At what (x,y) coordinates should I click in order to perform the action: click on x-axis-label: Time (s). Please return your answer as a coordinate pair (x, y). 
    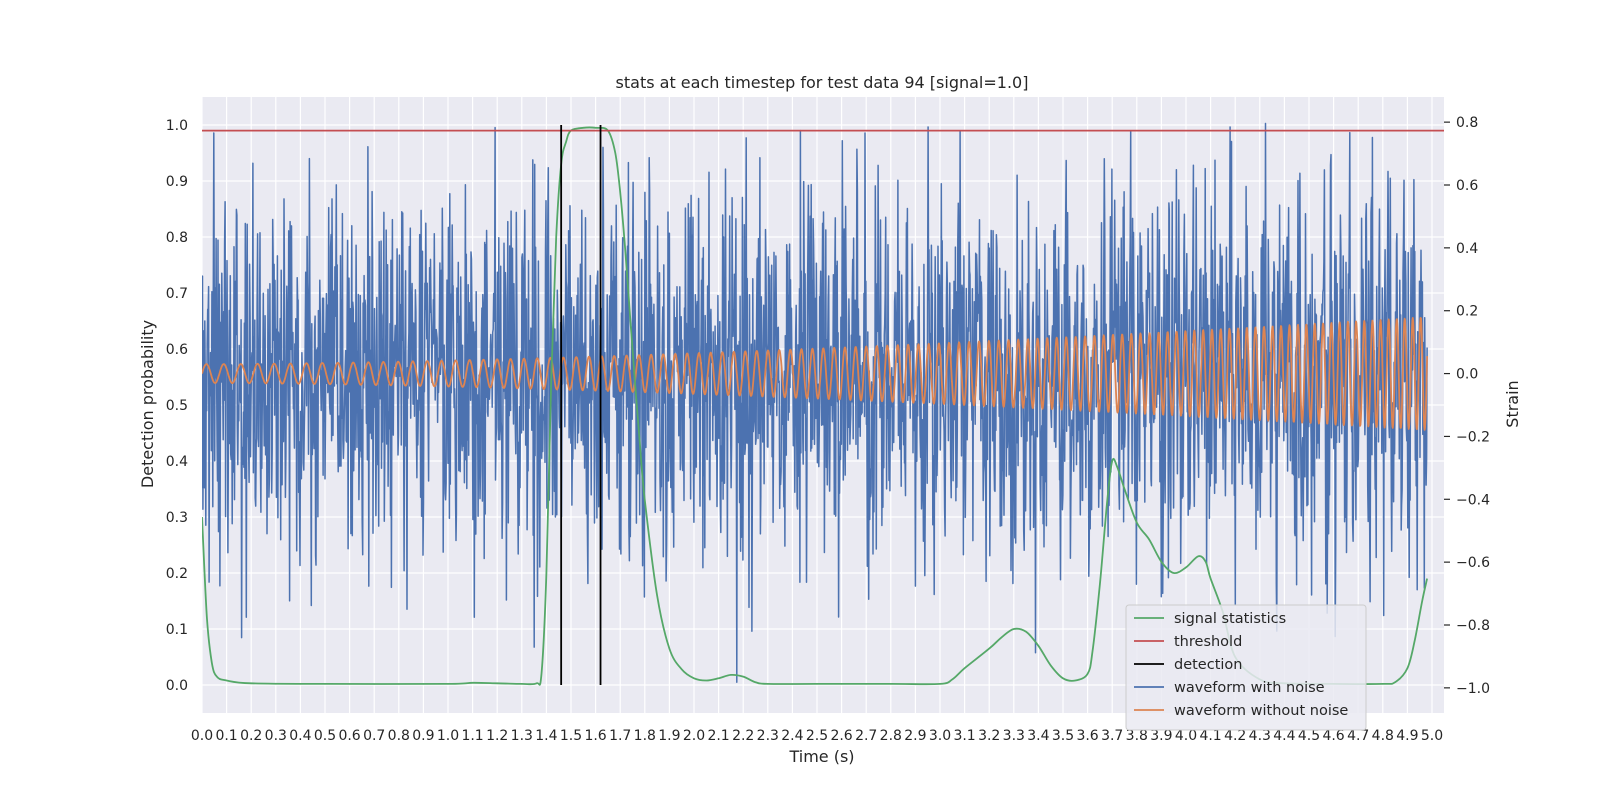
    Looking at the image, I should click on (821, 756).